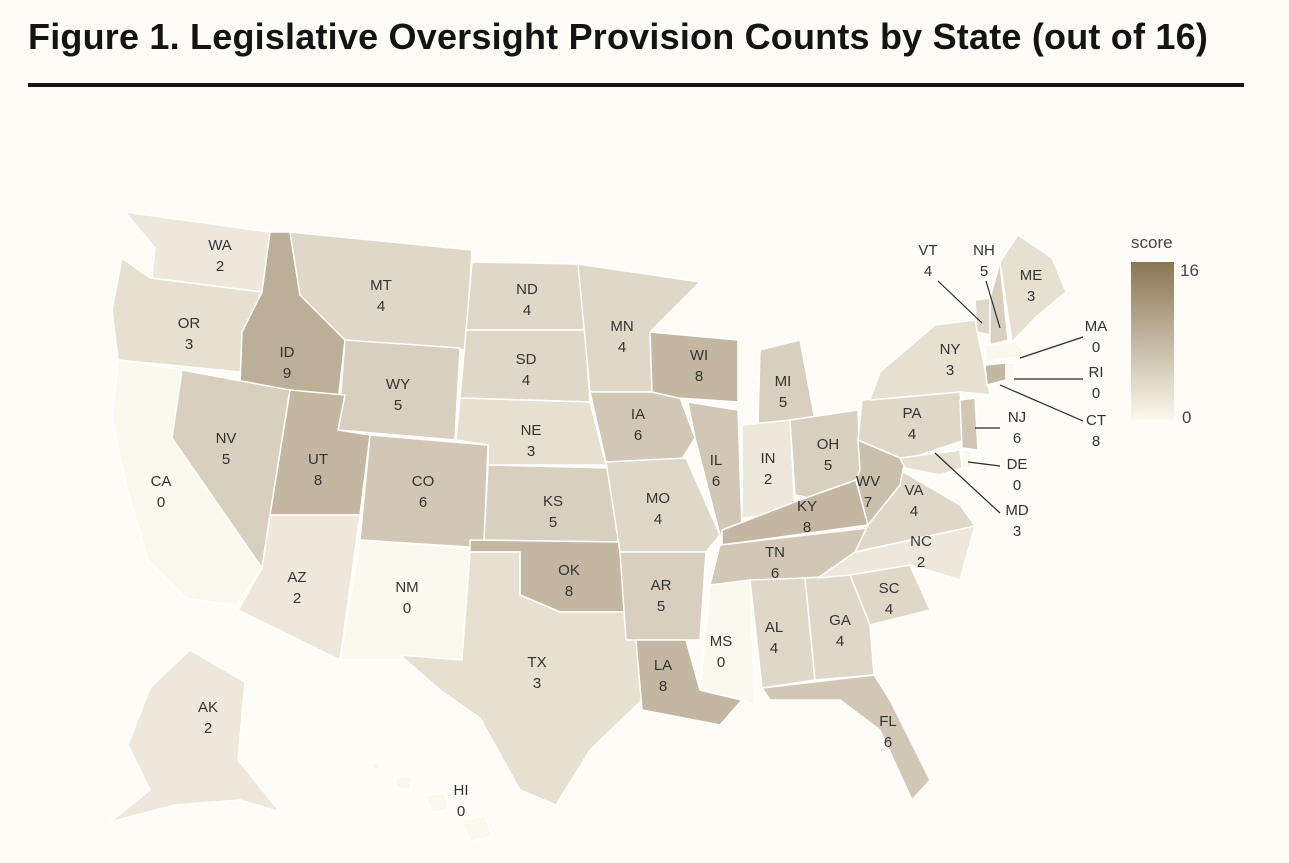 This screenshot has height=863, width=1289. I want to click on state-CO, so click(424, 491).